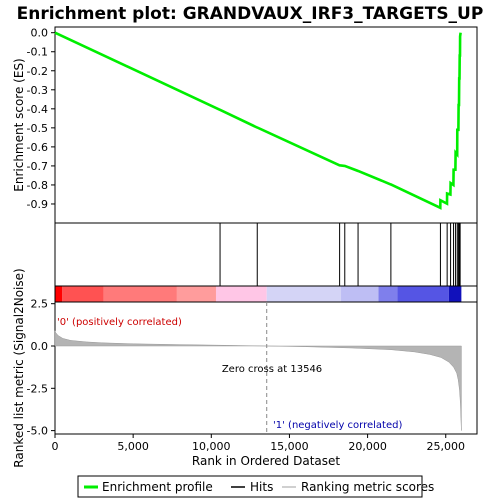  Describe the element at coordinates (37, 109) in the screenshot. I see `es-y-tick-label: -0.4` at that location.